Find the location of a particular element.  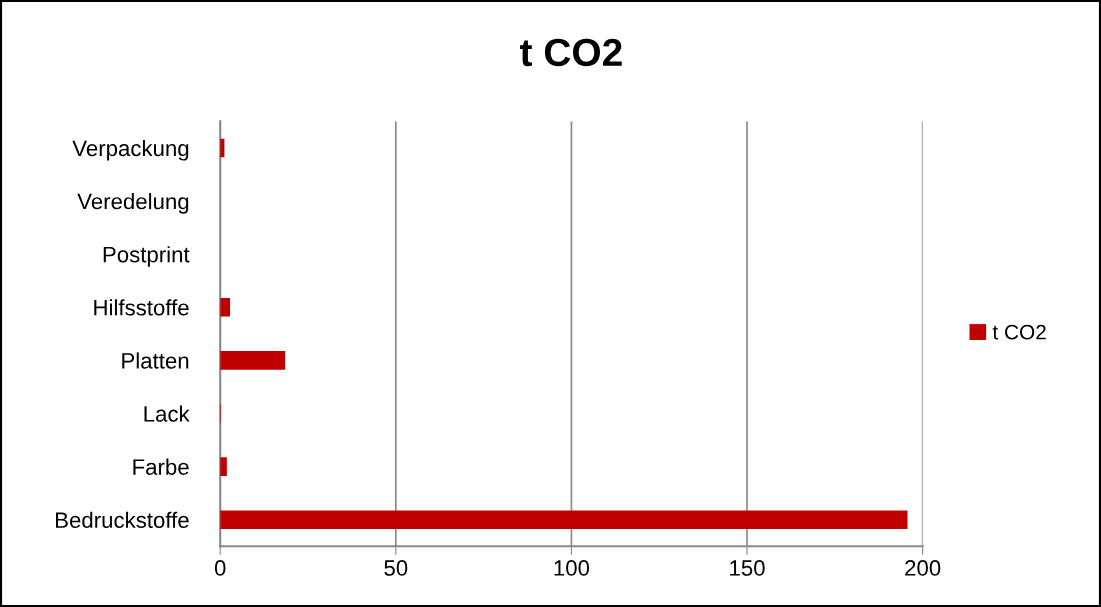

x-tick-label: 100 is located at coordinates (572, 568).